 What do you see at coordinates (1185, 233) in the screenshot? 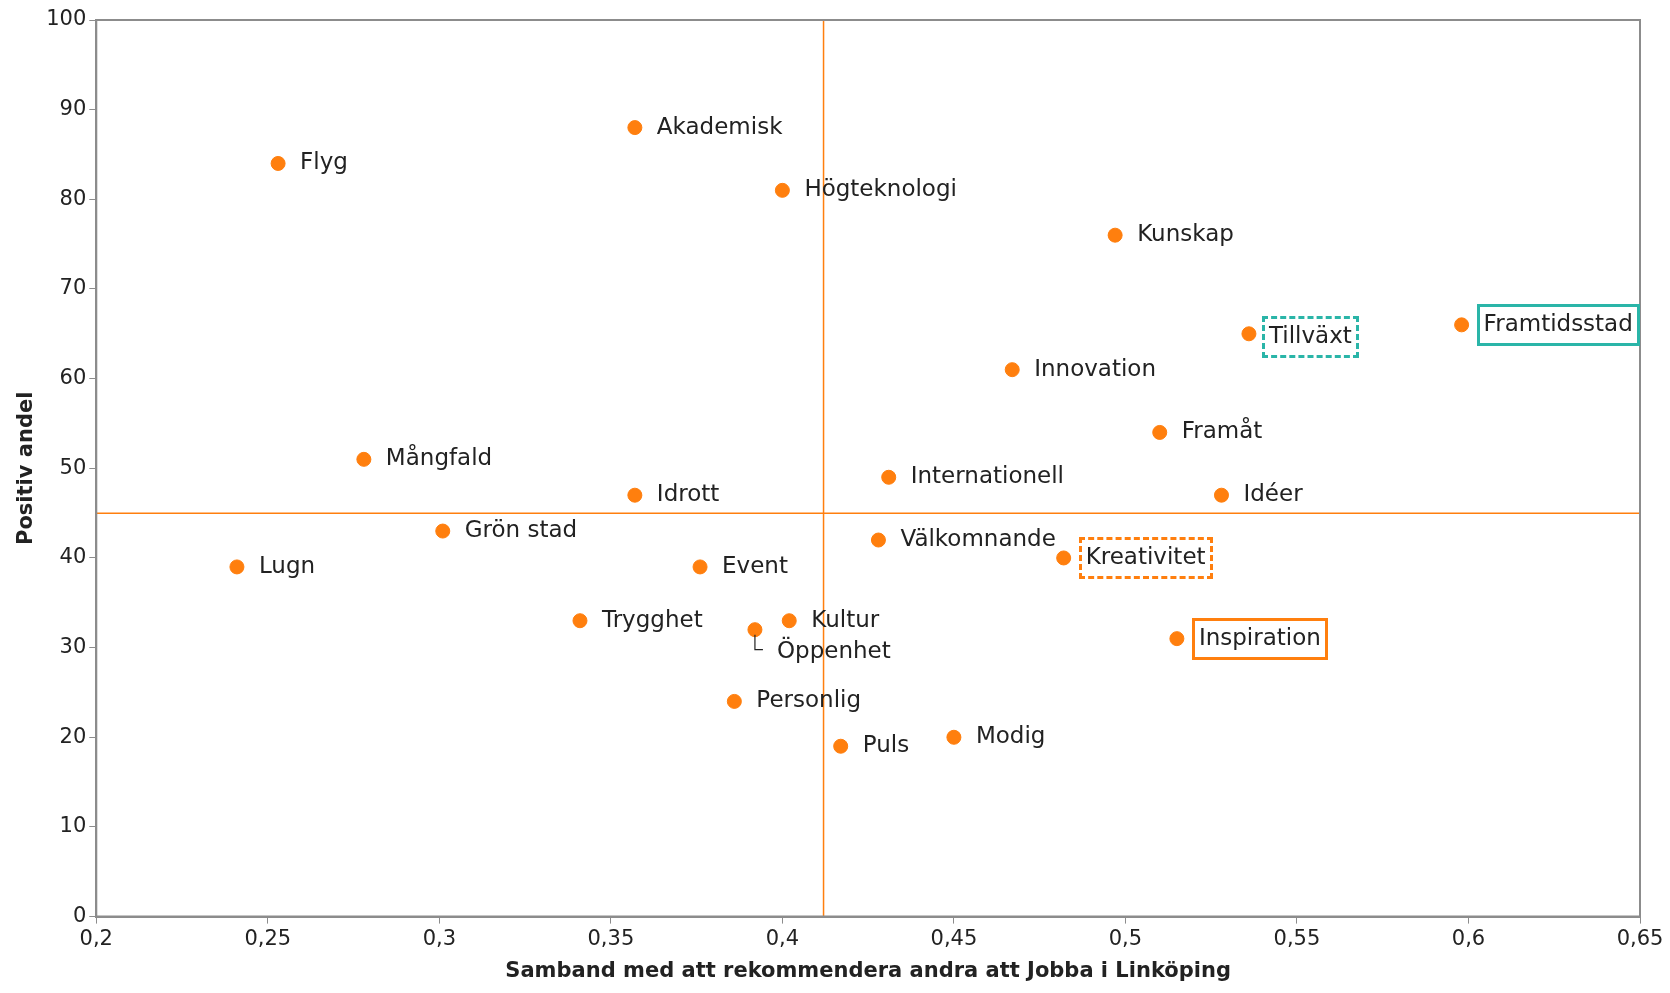
I see `annotation: Kunskap` at bounding box center [1185, 233].